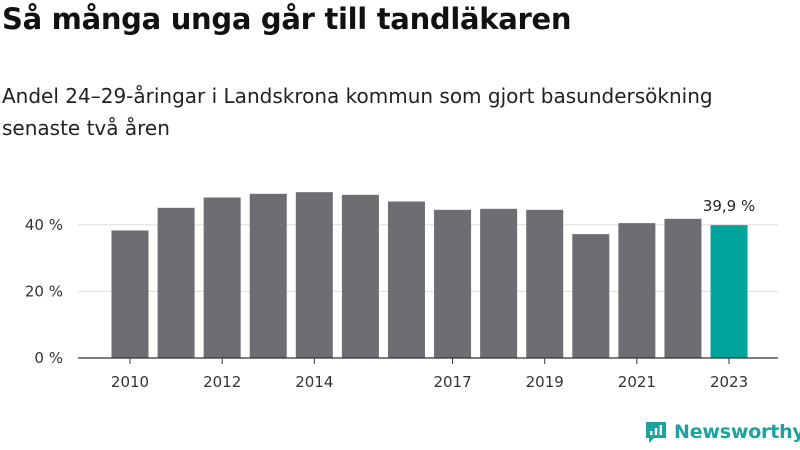 Image resolution: width=800 pixels, height=450 pixels. Describe the element at coordinates (545, 283) in the screenshot. I see `bar-2019` at that location.